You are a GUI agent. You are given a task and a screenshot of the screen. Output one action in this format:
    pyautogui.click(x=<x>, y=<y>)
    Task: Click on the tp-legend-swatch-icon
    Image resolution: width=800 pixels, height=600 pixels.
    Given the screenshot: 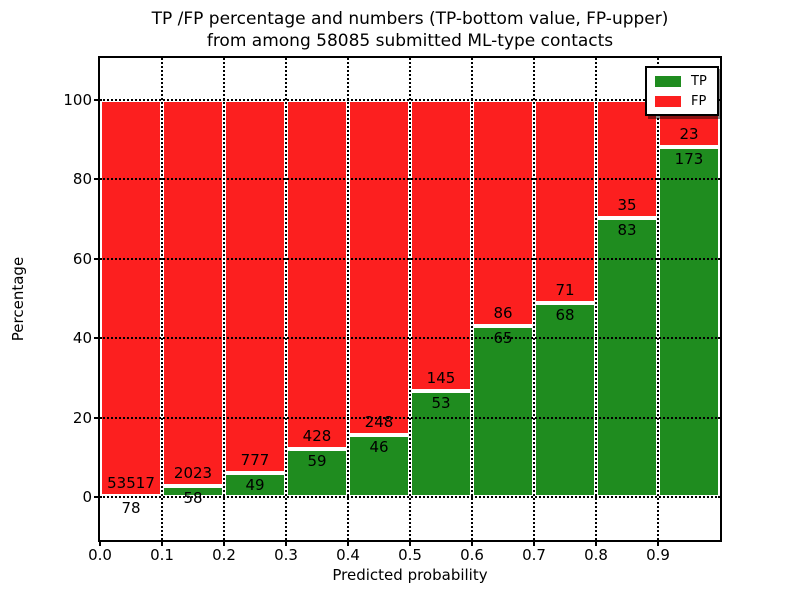 What is the action you would take?
    pyautogui.click(x=668, y=81)
    